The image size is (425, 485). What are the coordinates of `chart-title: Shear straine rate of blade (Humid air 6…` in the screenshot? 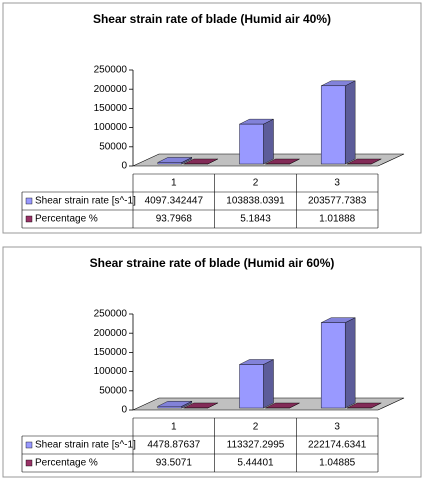 It's located at (212, 263).